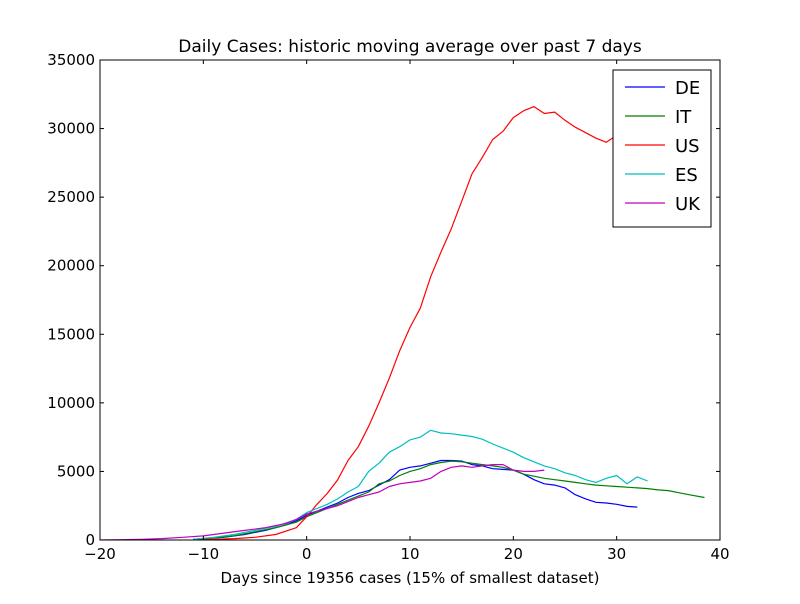  I want to click on y-tick-label: 0, so click(90, 540).